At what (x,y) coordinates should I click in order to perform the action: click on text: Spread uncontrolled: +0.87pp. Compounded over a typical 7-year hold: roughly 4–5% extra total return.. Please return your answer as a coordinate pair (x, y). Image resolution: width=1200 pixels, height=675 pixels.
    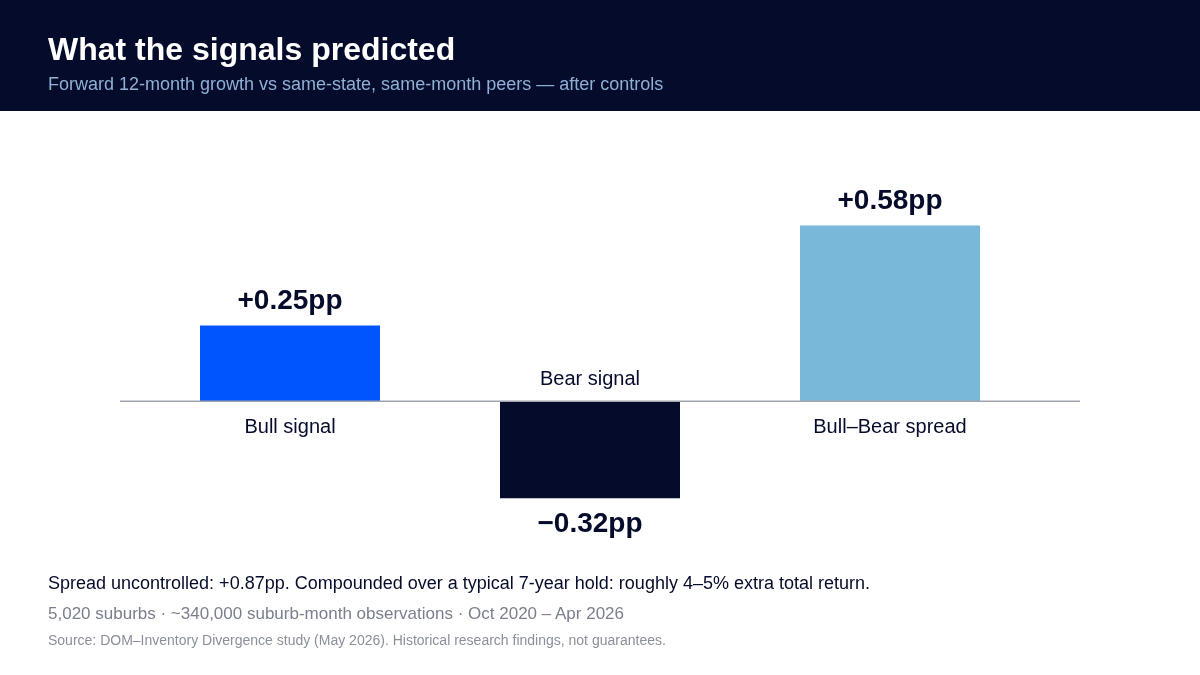
    Looking at the image, I should click on (459, 583).